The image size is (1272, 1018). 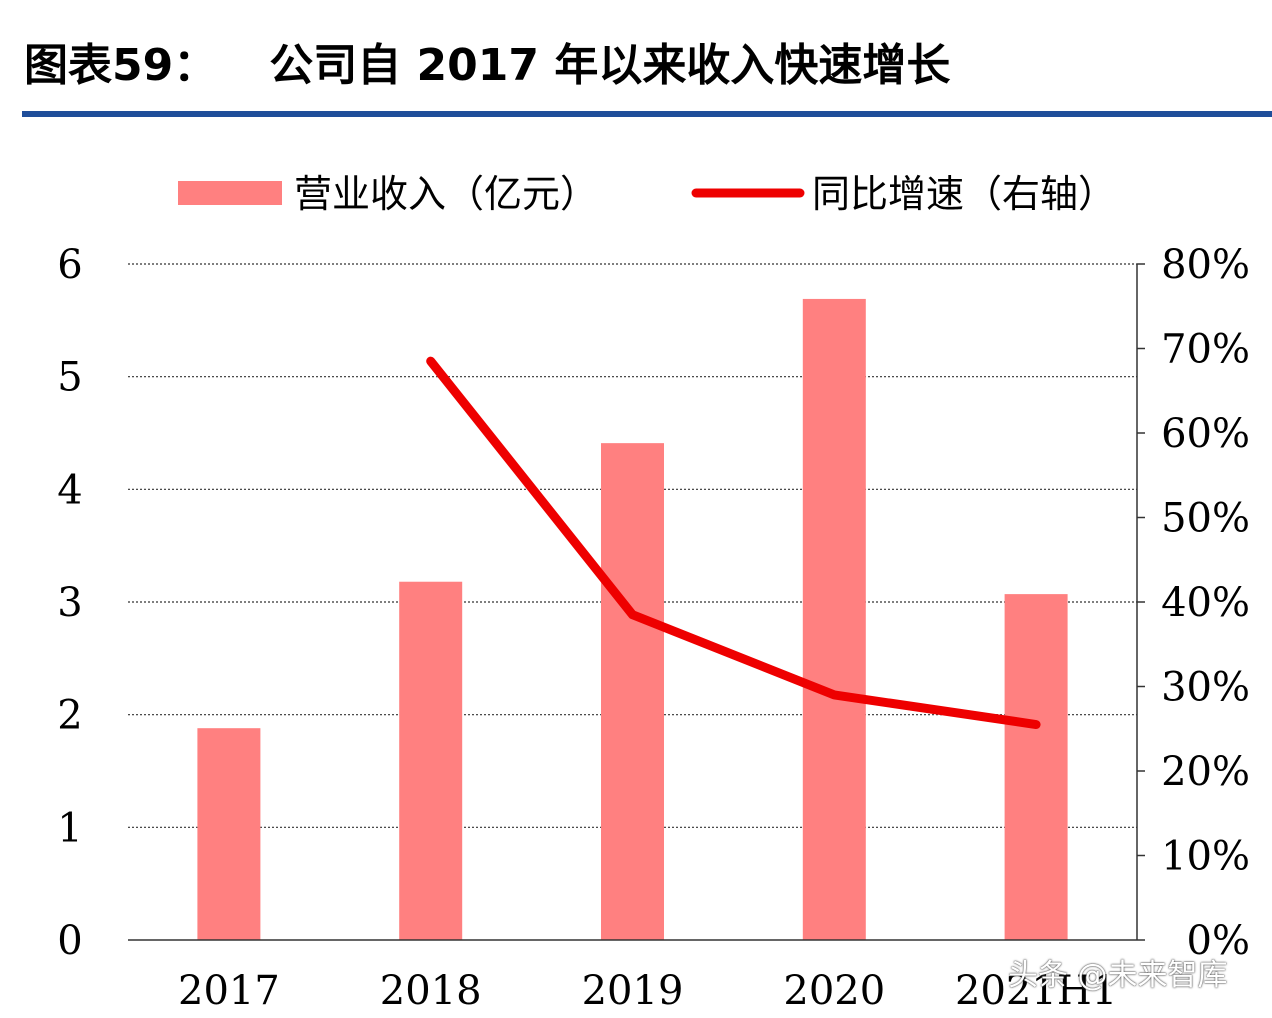 What do you see at coordinates (1118, 975) in the screenshot?
I see `watermark: 头条 @未来智库` at bounding box center [1118, 975].